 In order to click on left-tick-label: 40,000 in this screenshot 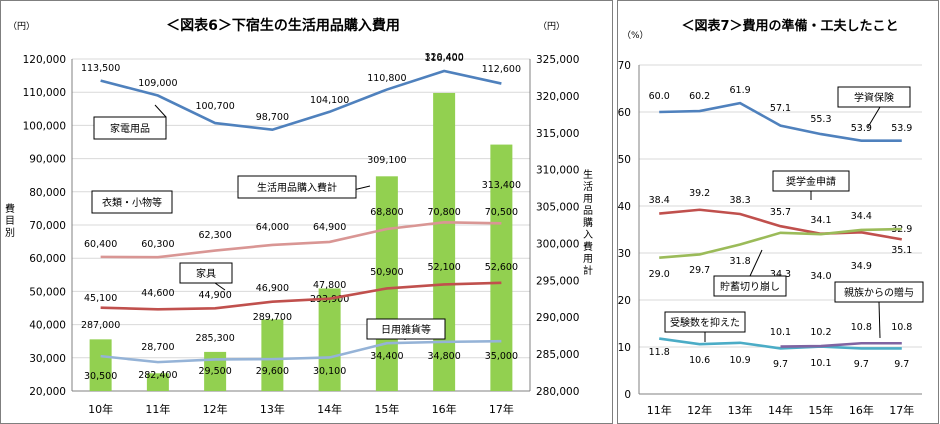, I will do `click(47, 326)`.